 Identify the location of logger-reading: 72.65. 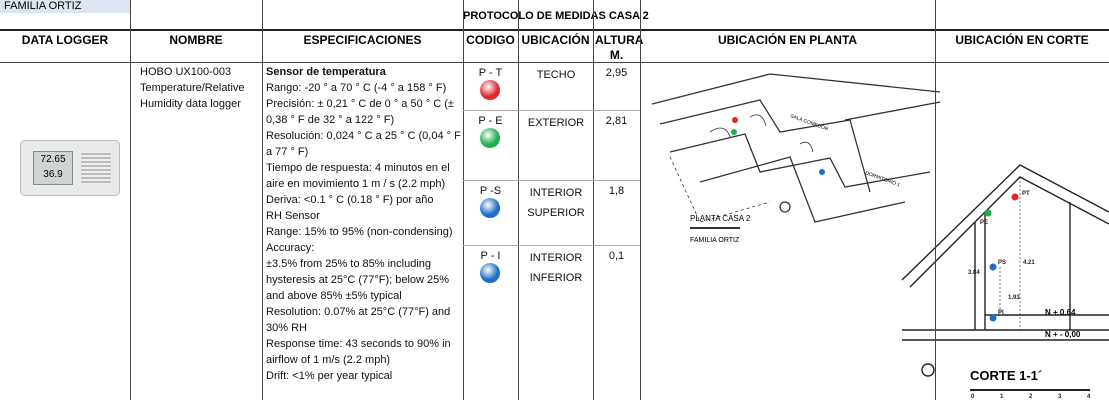
(53, 159).